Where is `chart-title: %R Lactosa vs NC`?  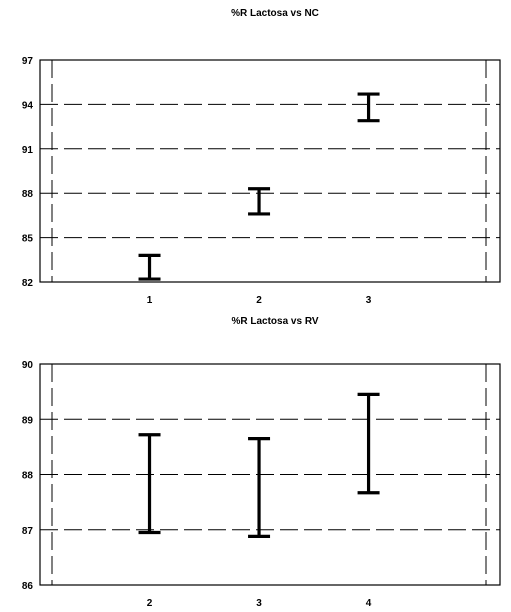 chart-title: %R Lactosa vs NC is located at coordinates (275, 13).